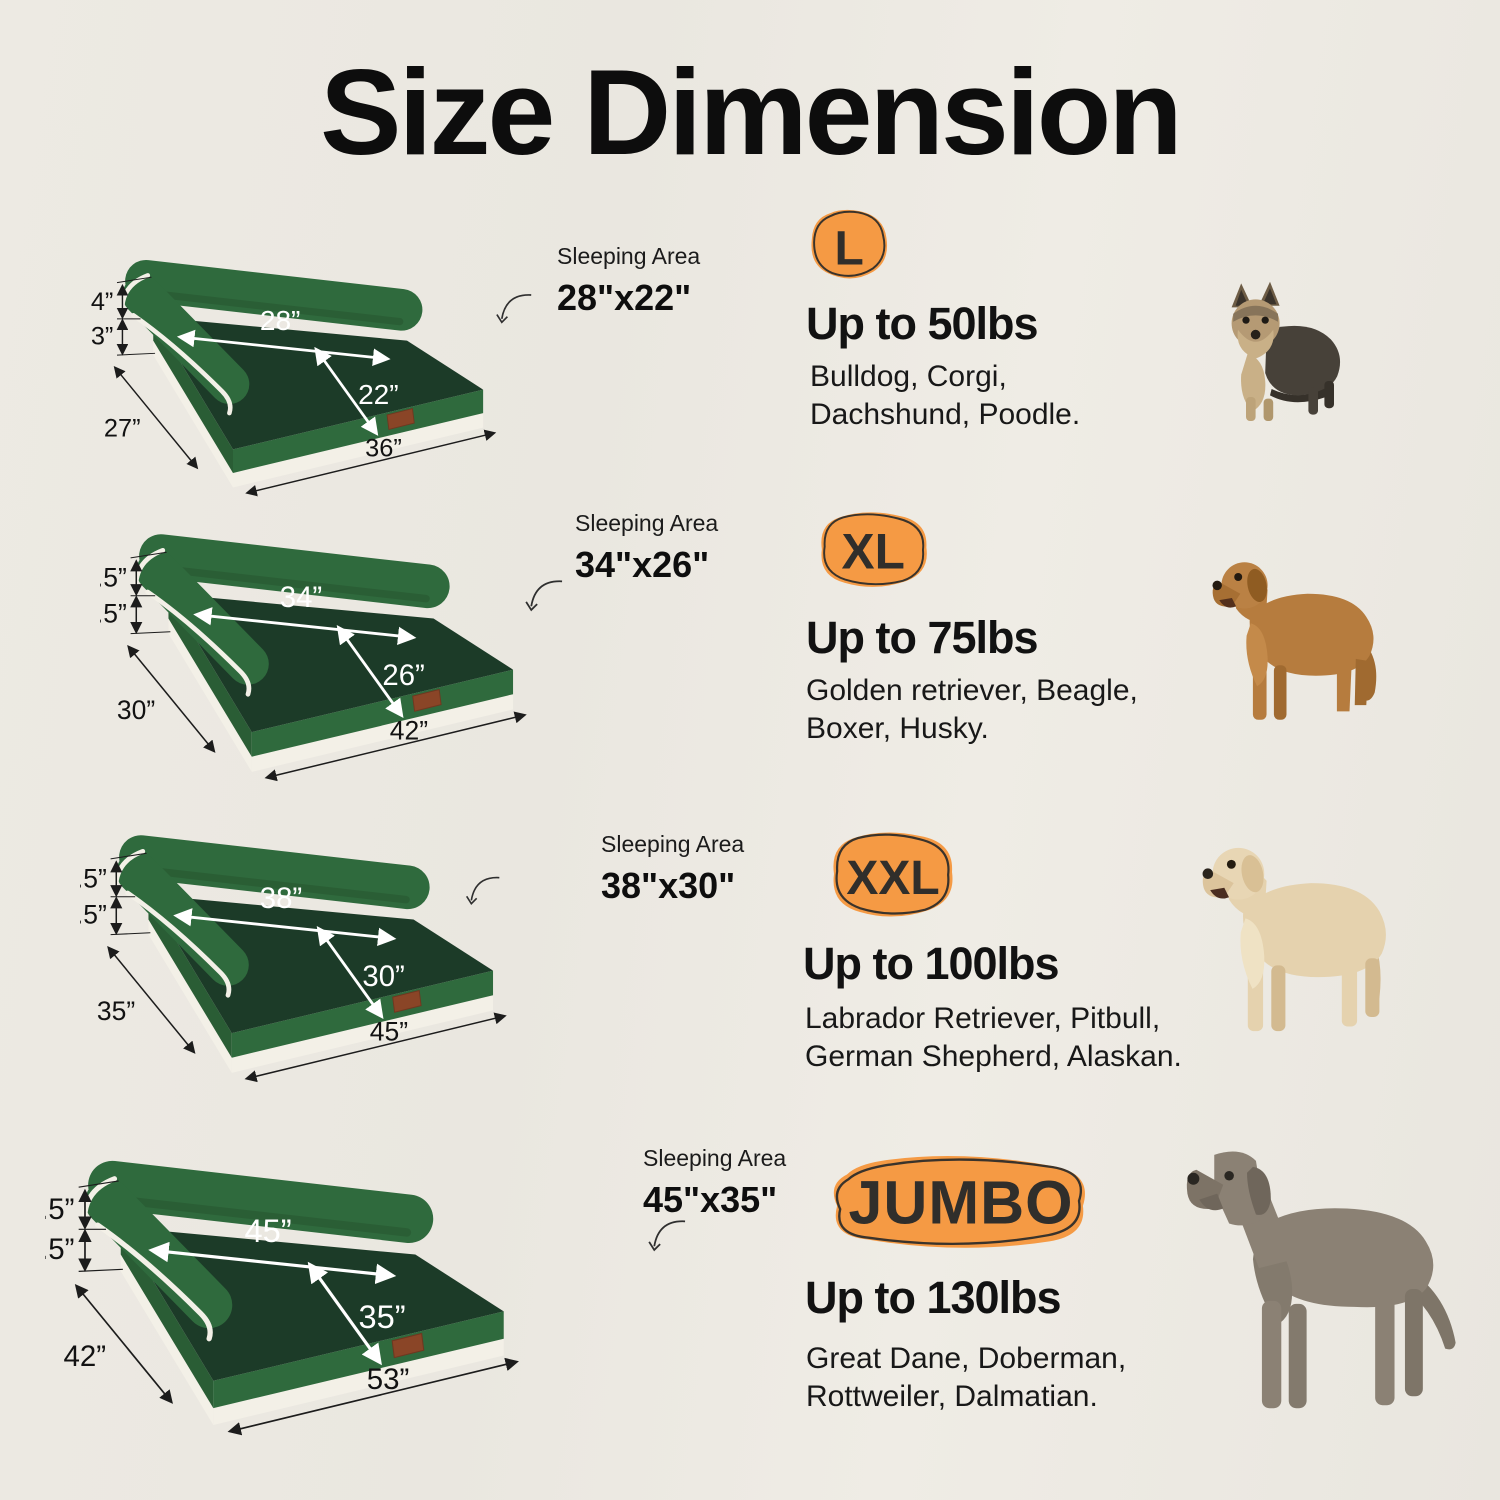 This screenshot has height=1500, width=1500. What do you see at coordinates (102, 302) in the screenshot?
I see `dim-height-upper-label: 4”` at bounding box center [102, 302].